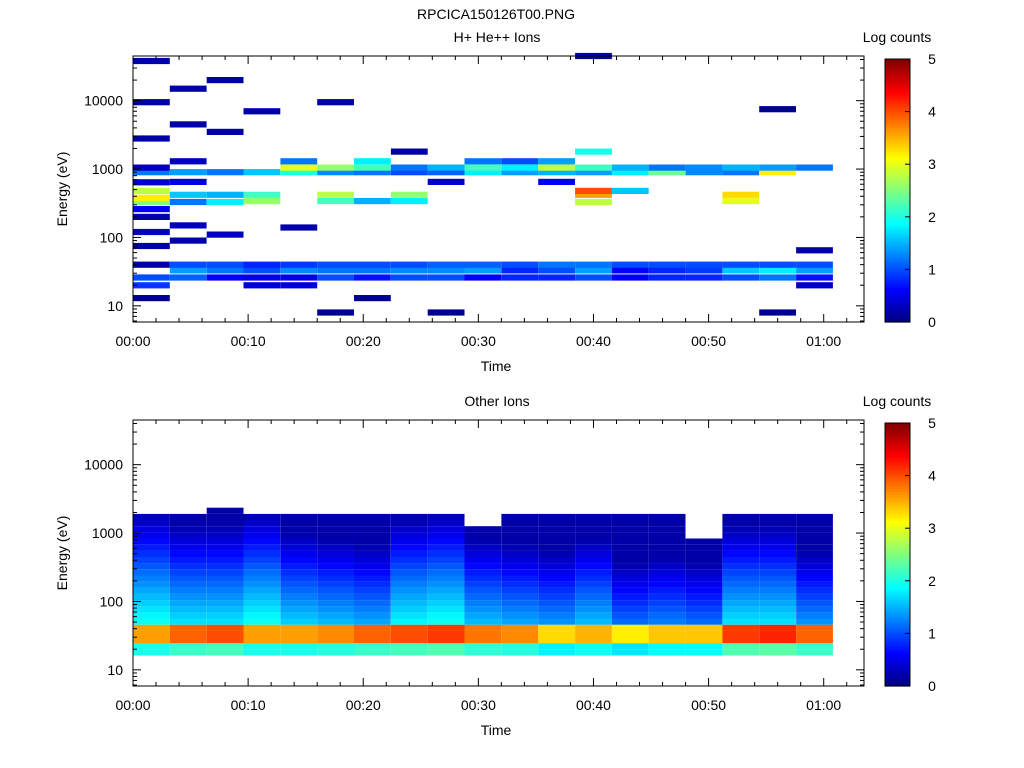  What do you see at coordinates (932, 476) in the screenshot?
I see `colorbar-tick-label: 4` at bounding box center [932, 476].